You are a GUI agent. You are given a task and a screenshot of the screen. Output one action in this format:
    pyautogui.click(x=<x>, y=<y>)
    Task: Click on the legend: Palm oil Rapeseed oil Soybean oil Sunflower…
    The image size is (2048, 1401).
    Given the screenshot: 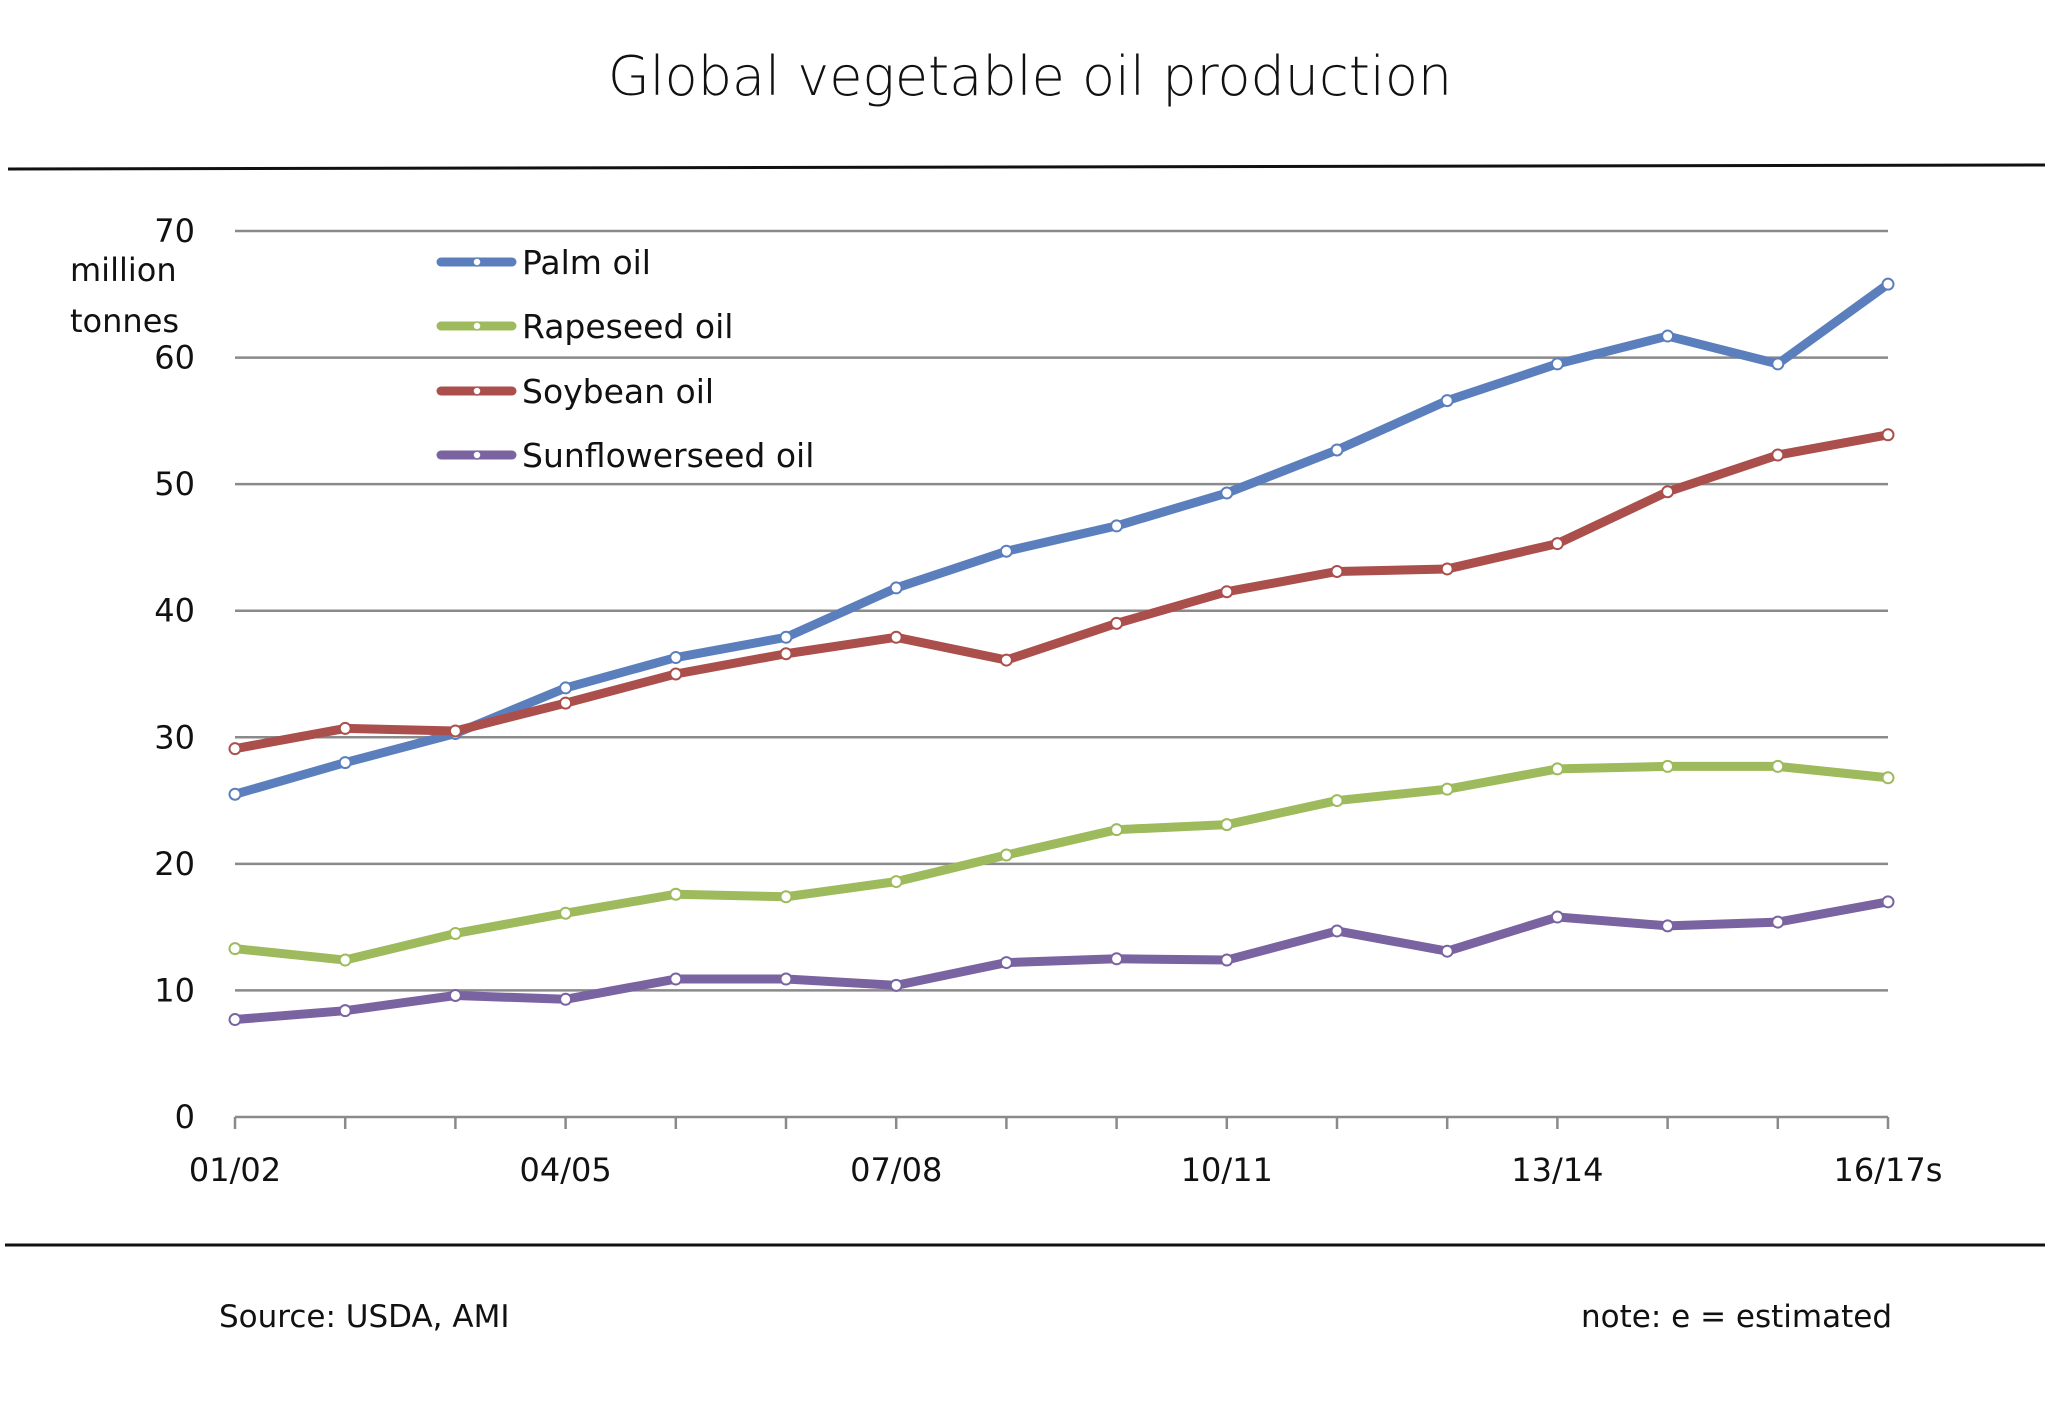 What is the action you would take?
    pyautogui.click(x=625, y=359)
    